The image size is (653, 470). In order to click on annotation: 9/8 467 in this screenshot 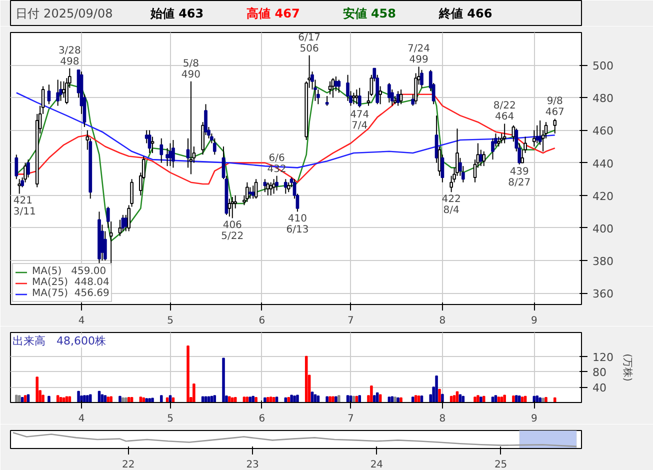, I will do `click(554, 107)`.